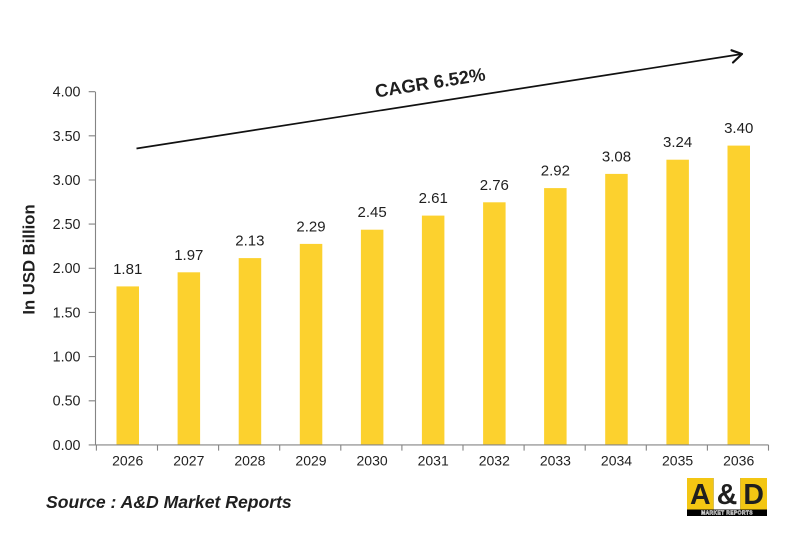 This screenshot has width=800, height=533. What do you see at coordinates (433, 198) in the screenshot?
I see `svg-text: 2.61` at bounding box center [433, 198].